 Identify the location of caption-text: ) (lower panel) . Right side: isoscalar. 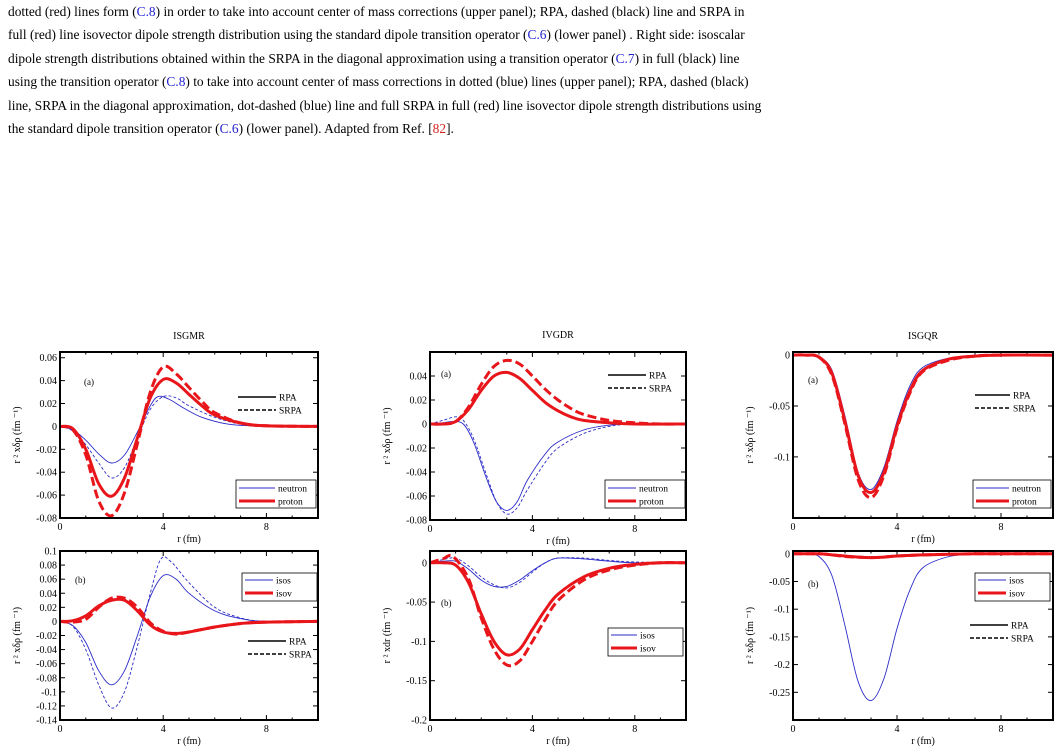
(645, 35).